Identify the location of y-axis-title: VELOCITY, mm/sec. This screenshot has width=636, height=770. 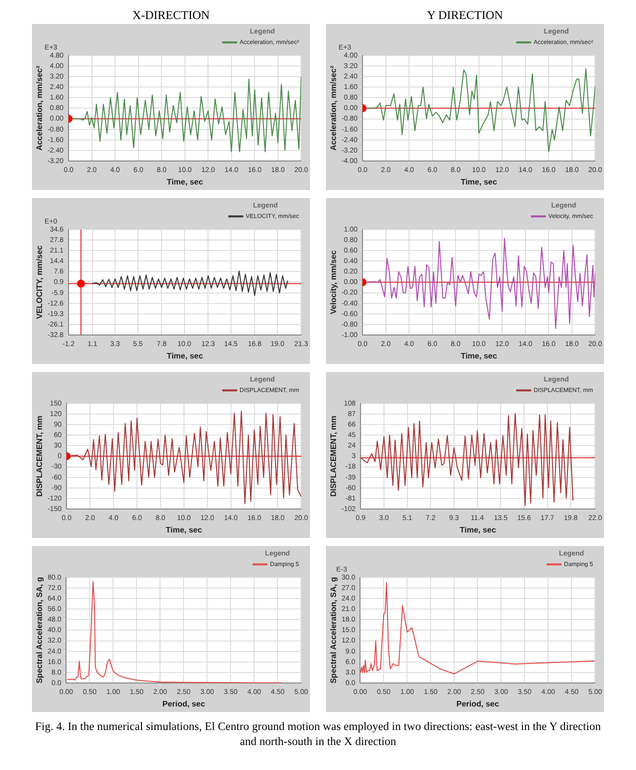
(39, 281).